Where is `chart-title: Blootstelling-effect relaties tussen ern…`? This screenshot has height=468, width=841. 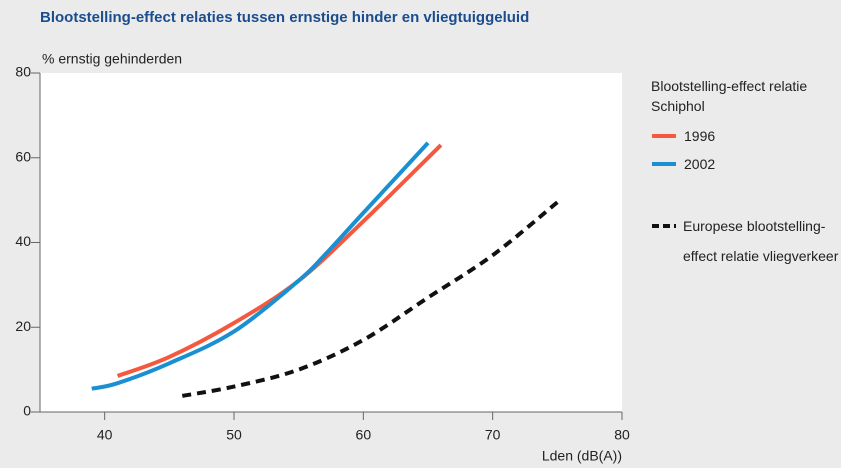 chart-title: Blootstelling-effect relaties tussen ern… is located at coordinates (284, 17).